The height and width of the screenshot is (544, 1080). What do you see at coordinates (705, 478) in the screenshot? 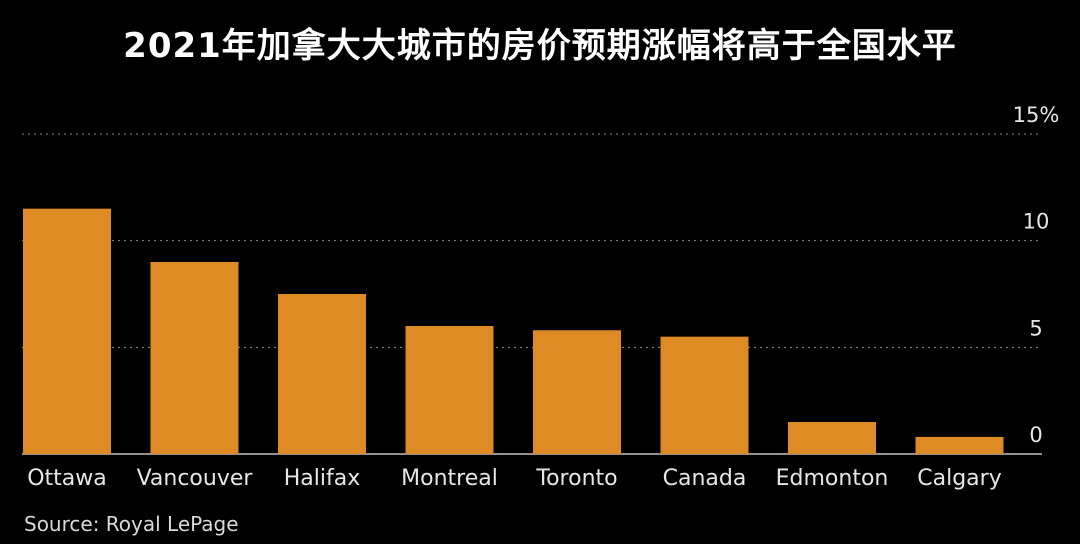
I see `category-label-canada: Canada` at bounding box center [705, 478].